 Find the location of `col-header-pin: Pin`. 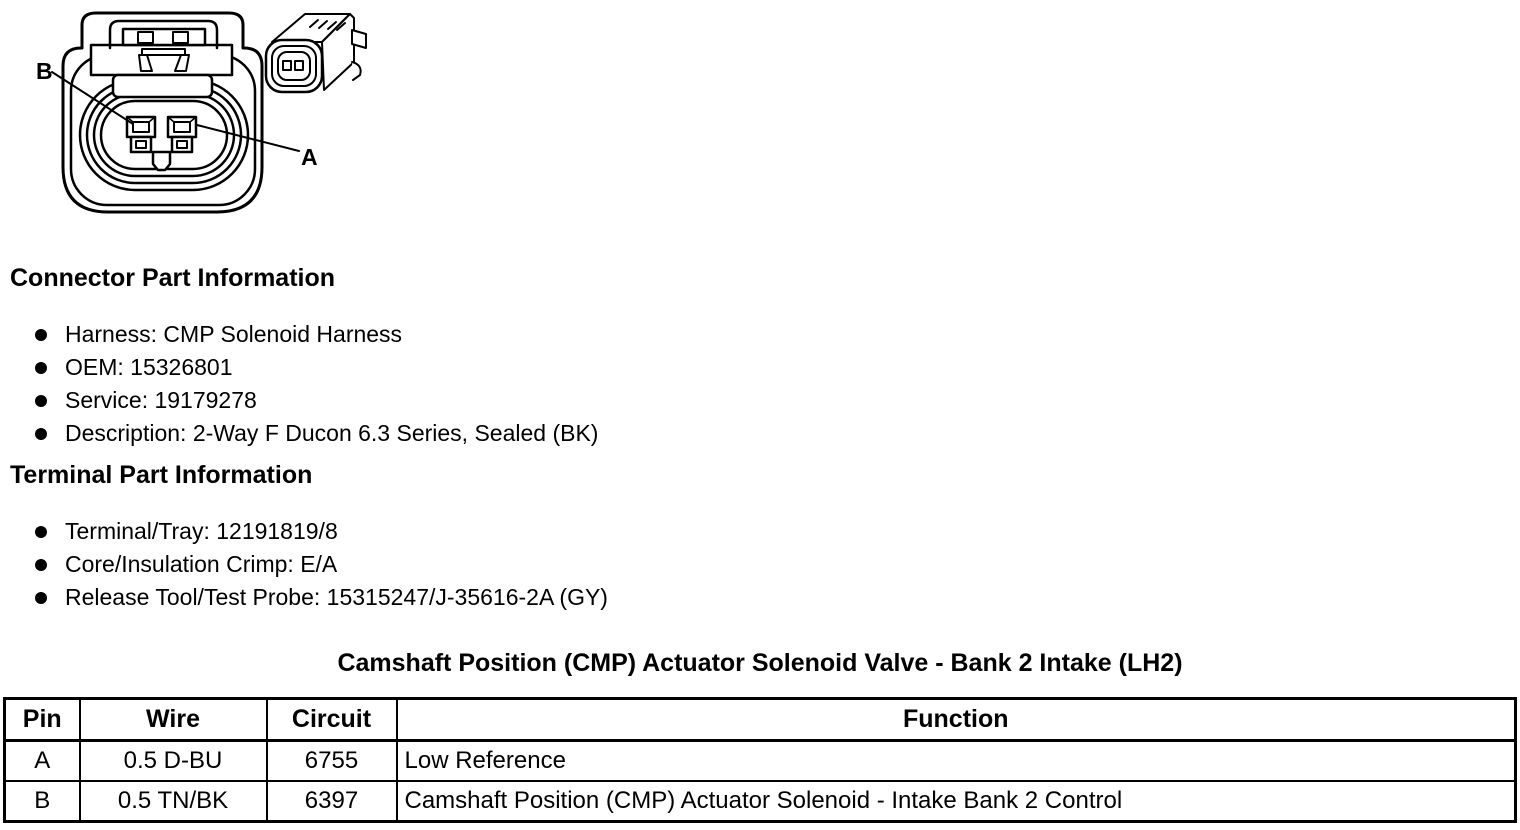

col-header-pin: Pin is located at coordinates (42, 719).